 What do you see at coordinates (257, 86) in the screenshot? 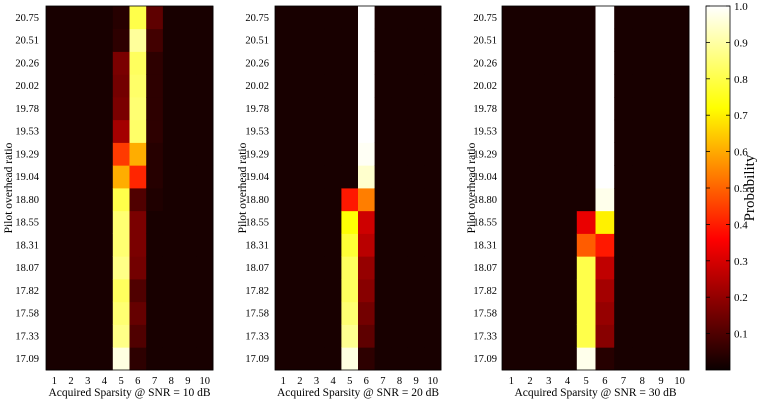
I see `y-tick-label: 20.02` at bounding box center [257, 86].